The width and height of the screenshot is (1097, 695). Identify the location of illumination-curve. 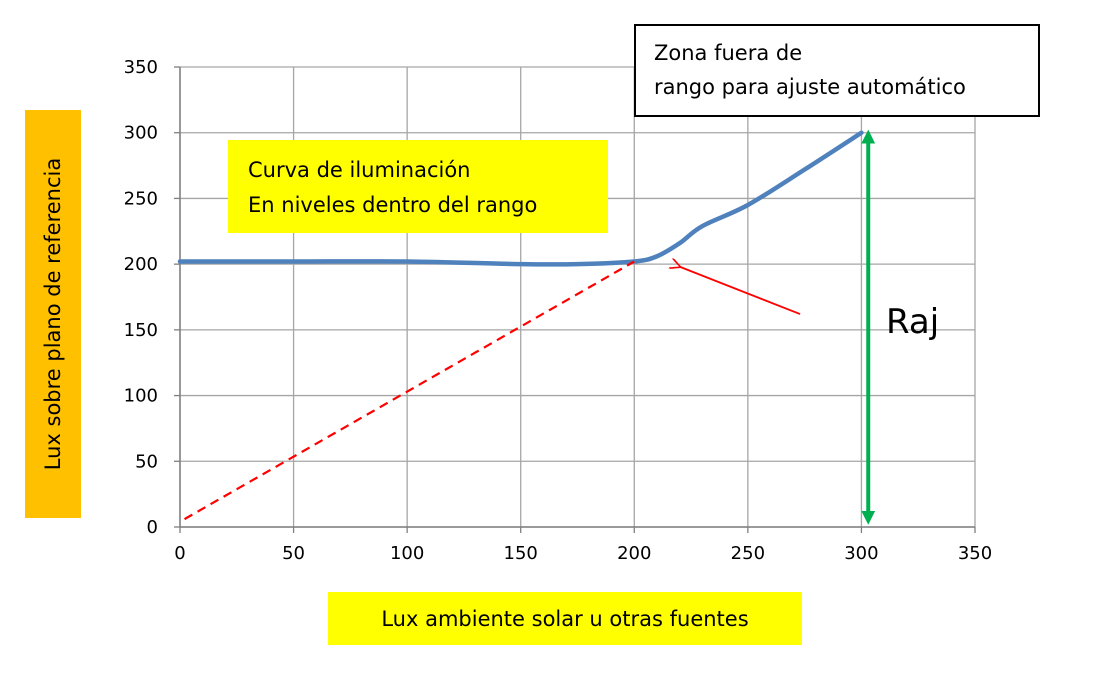
(520, 198).